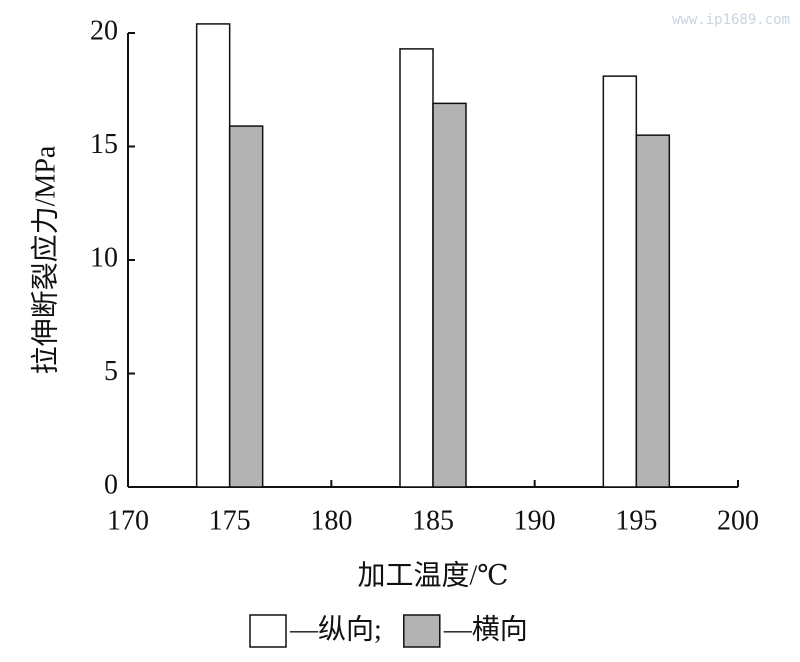 The height and width of the screenshot is (662, 800). What do you see at coordinates (111, 371) in the screenshot?
I see `y-tick-label: 5` at bounding box center [111, 371].